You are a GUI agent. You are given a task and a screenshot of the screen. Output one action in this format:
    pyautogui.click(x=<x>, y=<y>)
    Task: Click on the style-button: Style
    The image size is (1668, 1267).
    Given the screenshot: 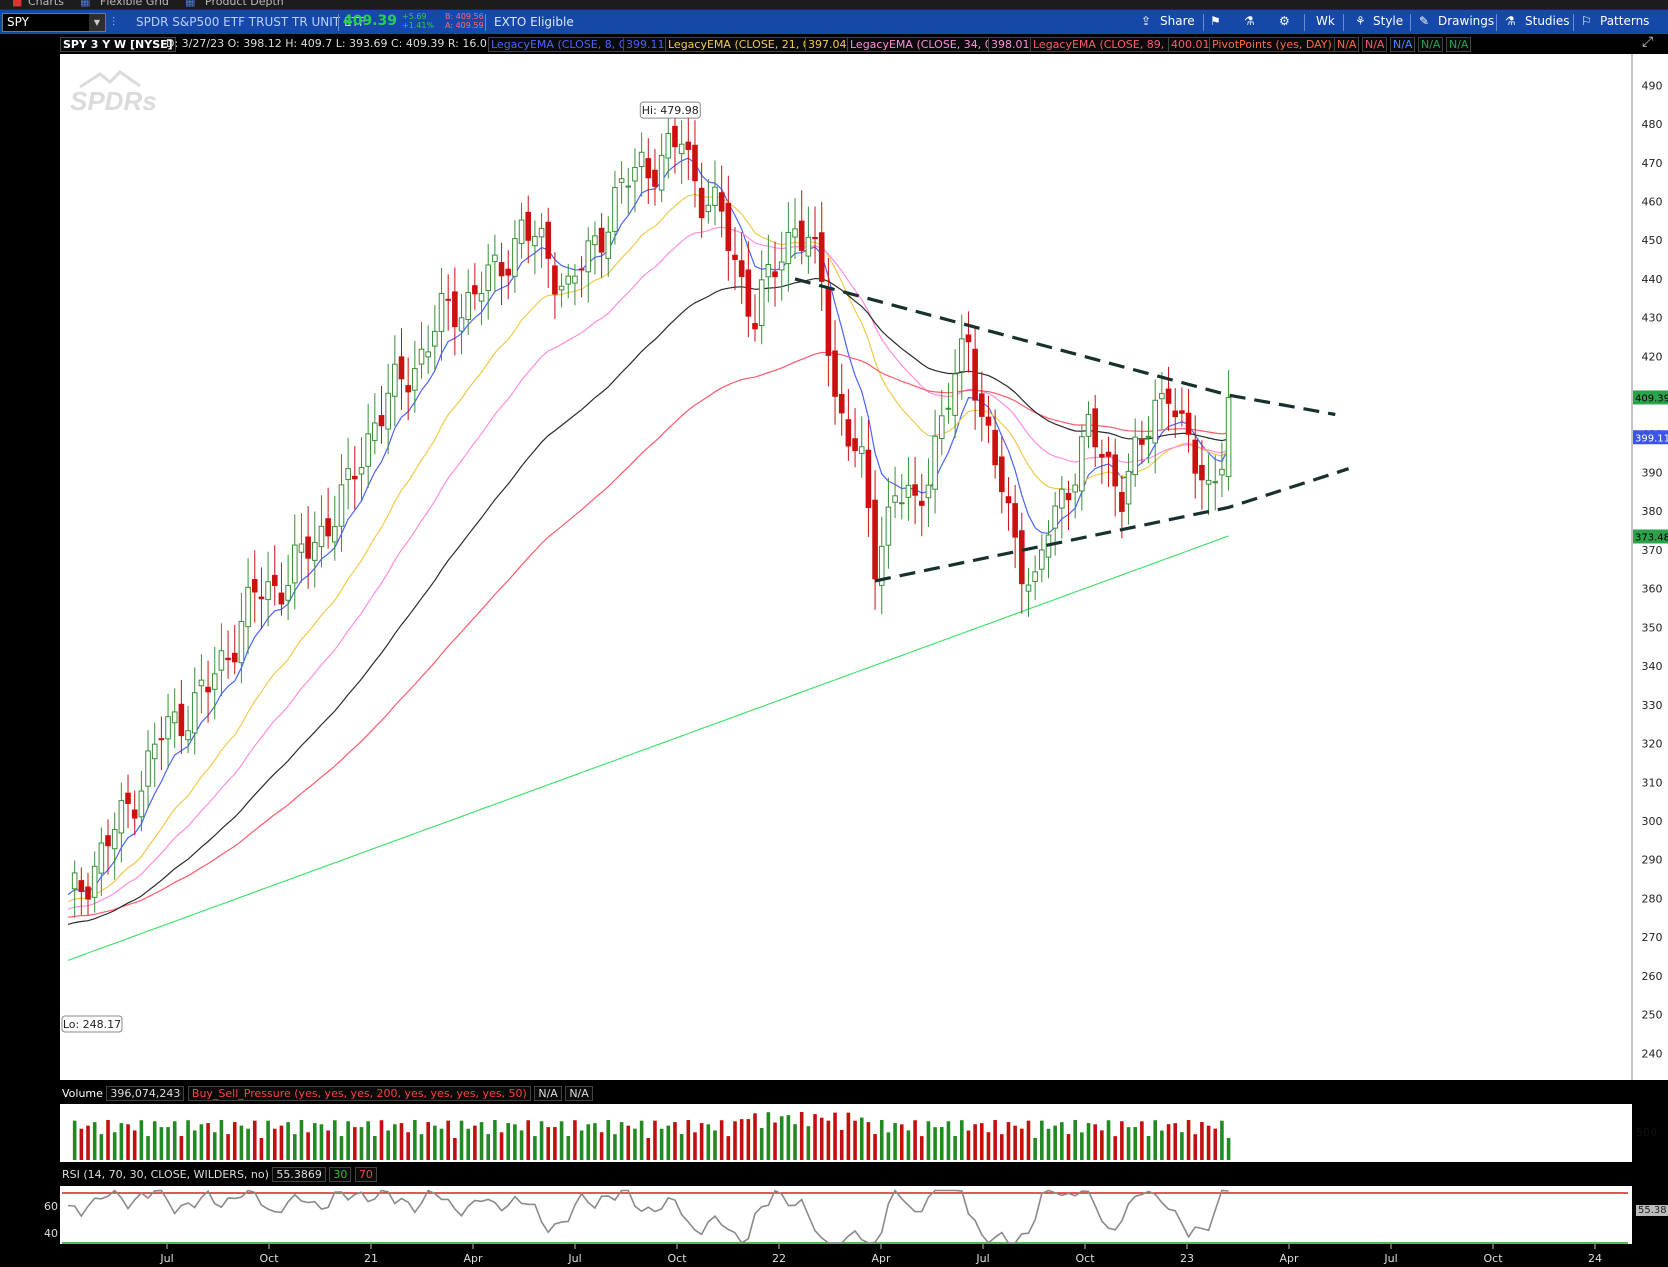 What is the action you would take?
    pyautogui.click(x=1388, y=21)
    